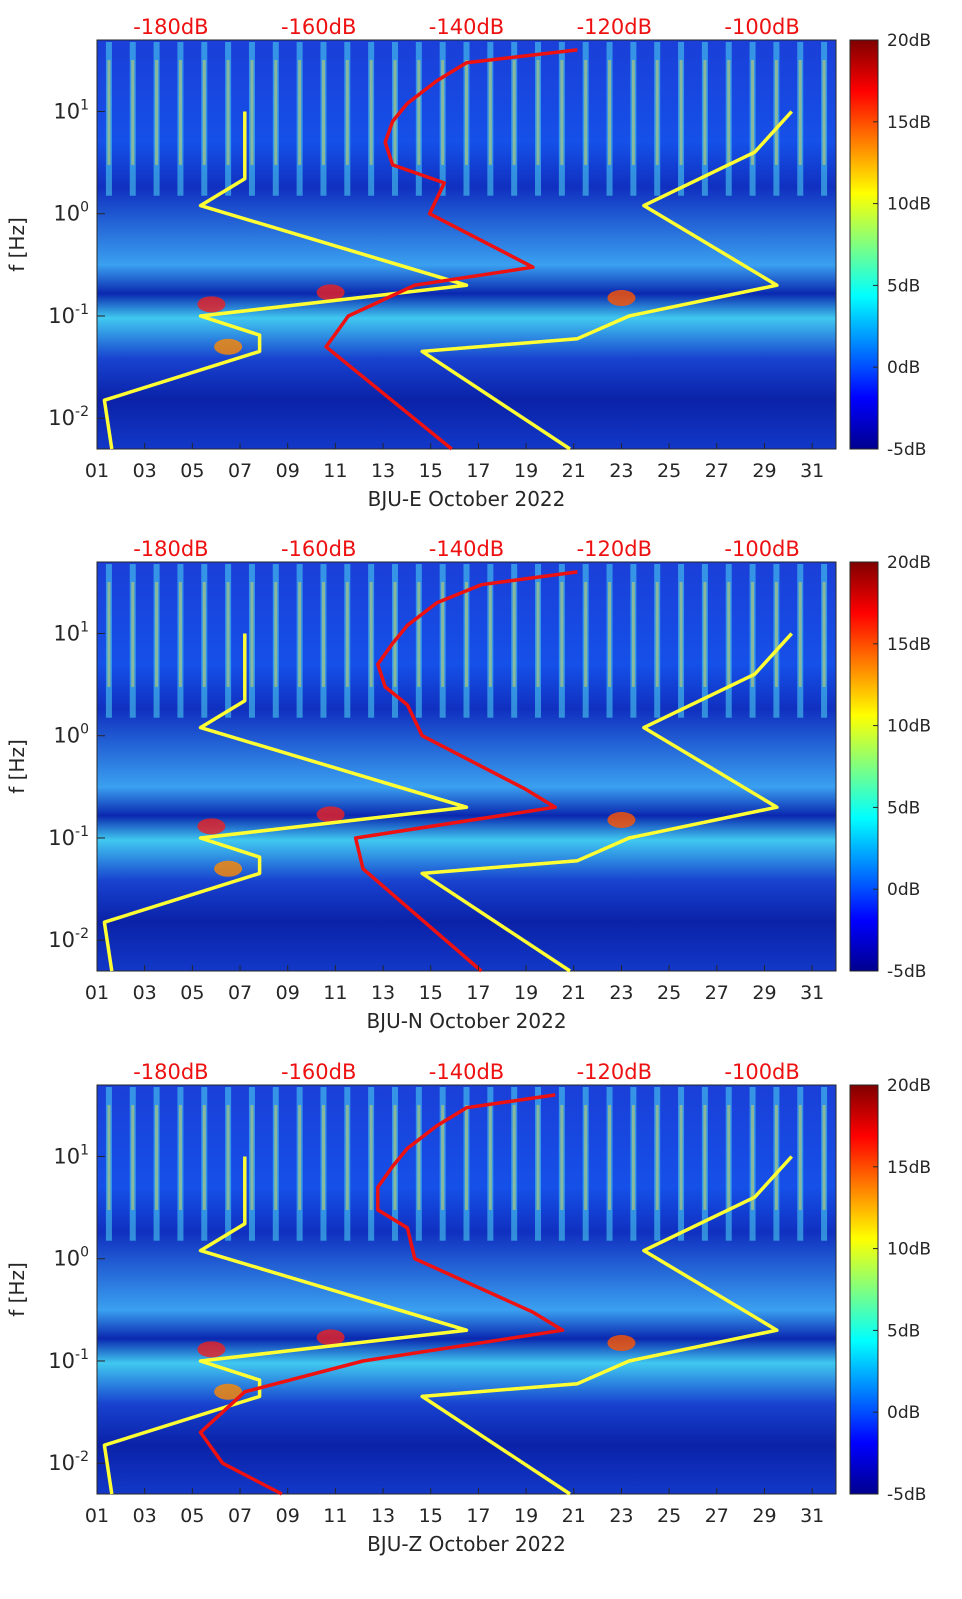 Image resolution: width=962 pixels, height=1599 pixels. What do you see at coordinates (764, 471) in the screenshot?
I see `x-tick-label: 29` at bounding box center [764, 471].